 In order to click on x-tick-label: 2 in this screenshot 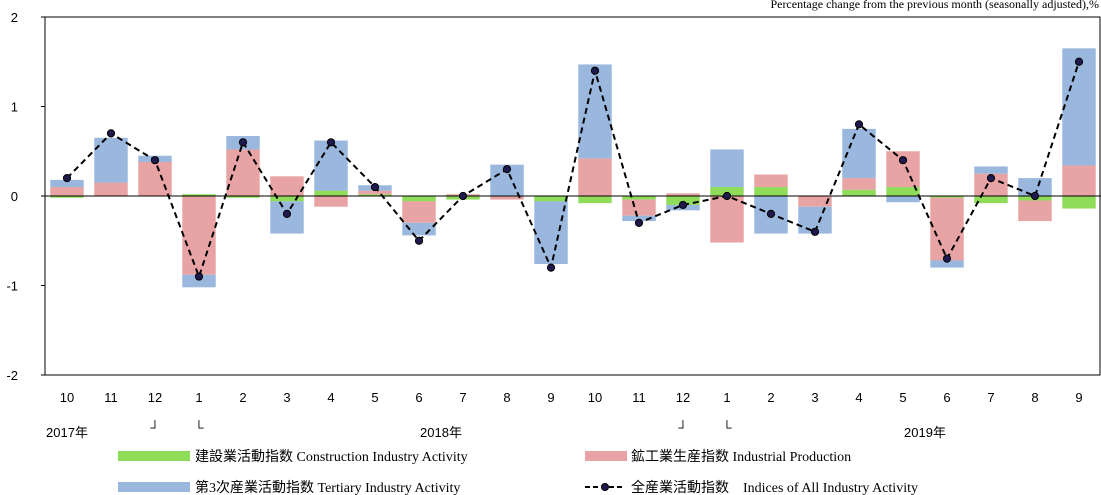, I will do `click(770, 397)`.